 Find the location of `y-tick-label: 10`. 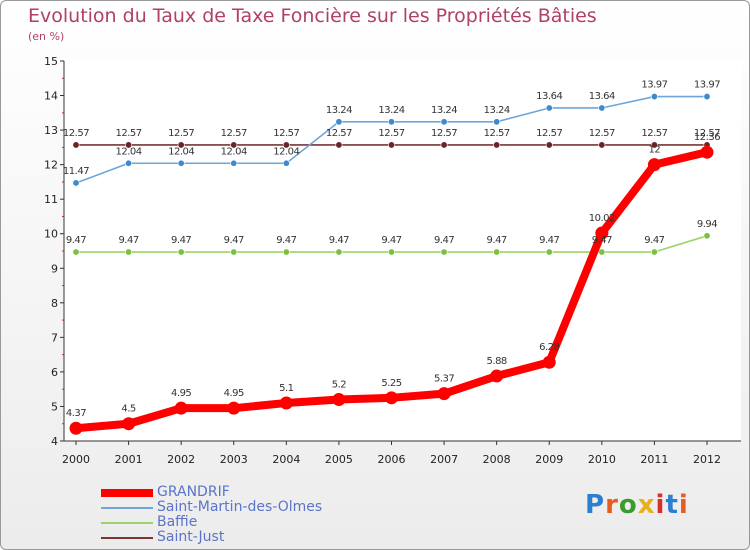

y-tick-label: 10 is located at coordinates (51, 234).